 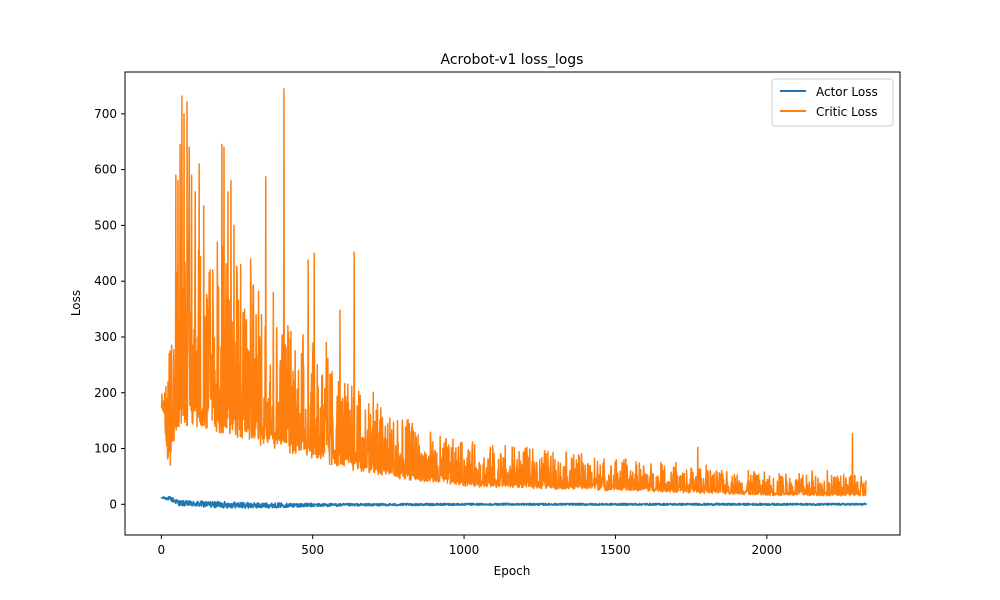 What do you see at coordinates (105, 449) in the screenshot?
I see `y-tick-label: 100` at bounding box center [105, 449].